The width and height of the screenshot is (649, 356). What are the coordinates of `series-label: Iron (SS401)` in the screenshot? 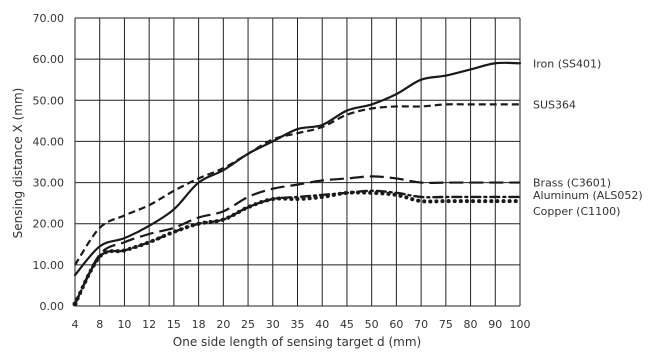 It's located at (567, 63).